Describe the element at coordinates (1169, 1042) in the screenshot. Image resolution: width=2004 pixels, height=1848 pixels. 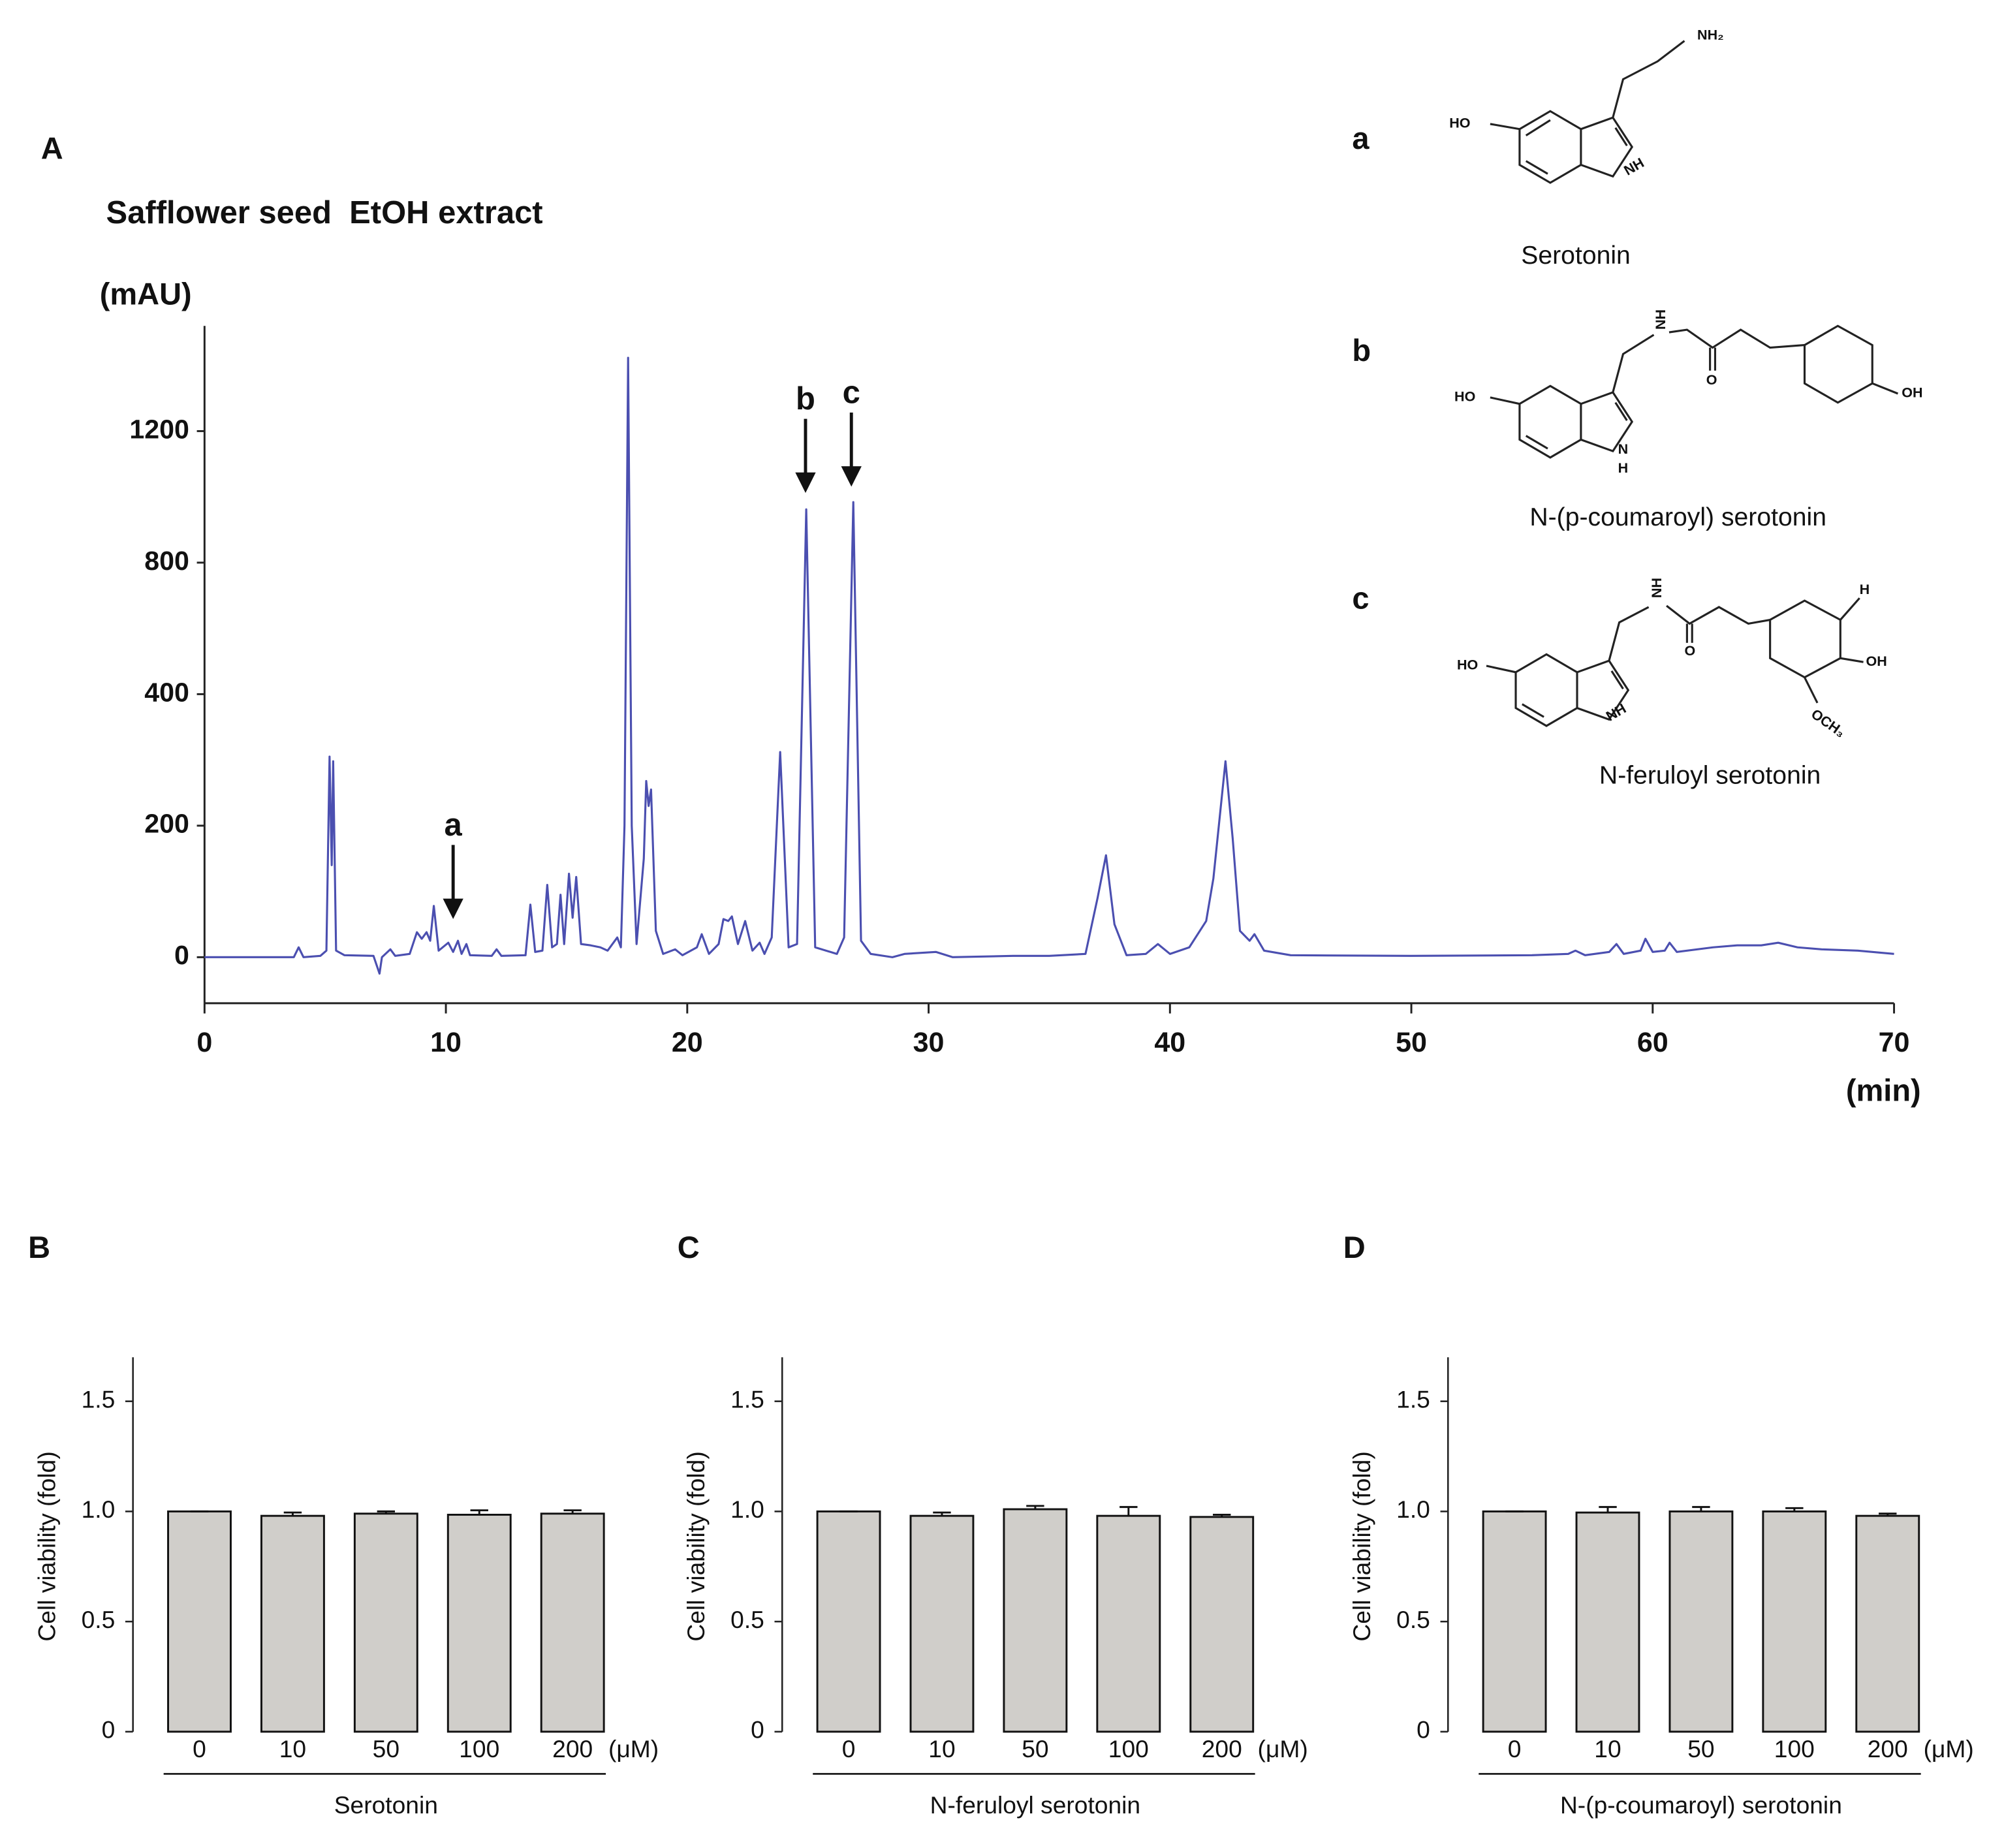
I see `x-tick-label: 40` at that location.